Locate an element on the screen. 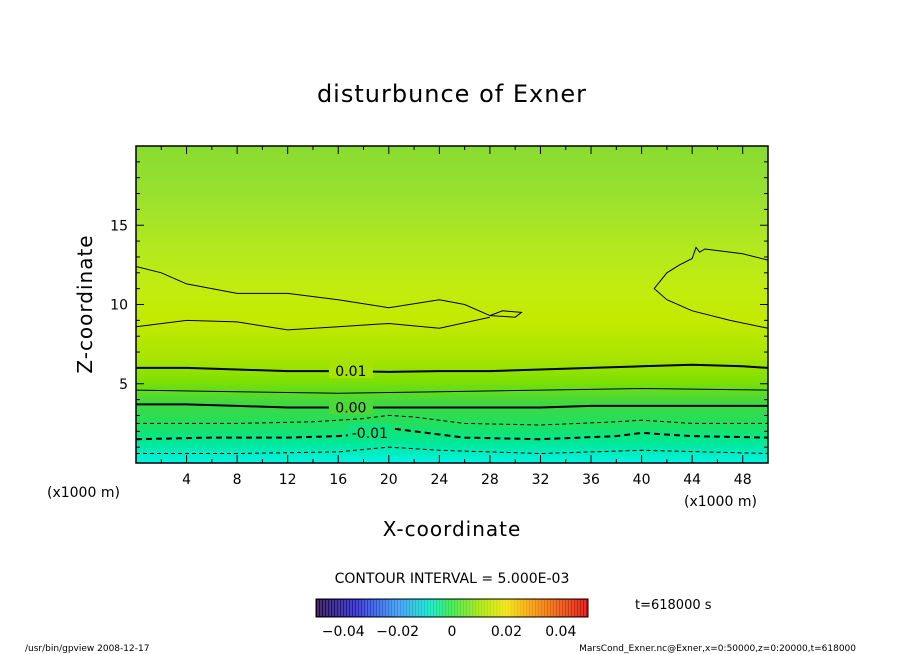 The image size is (904, 654). colorbar-tick-label: 0.04 is located at coordinates (560, 632).